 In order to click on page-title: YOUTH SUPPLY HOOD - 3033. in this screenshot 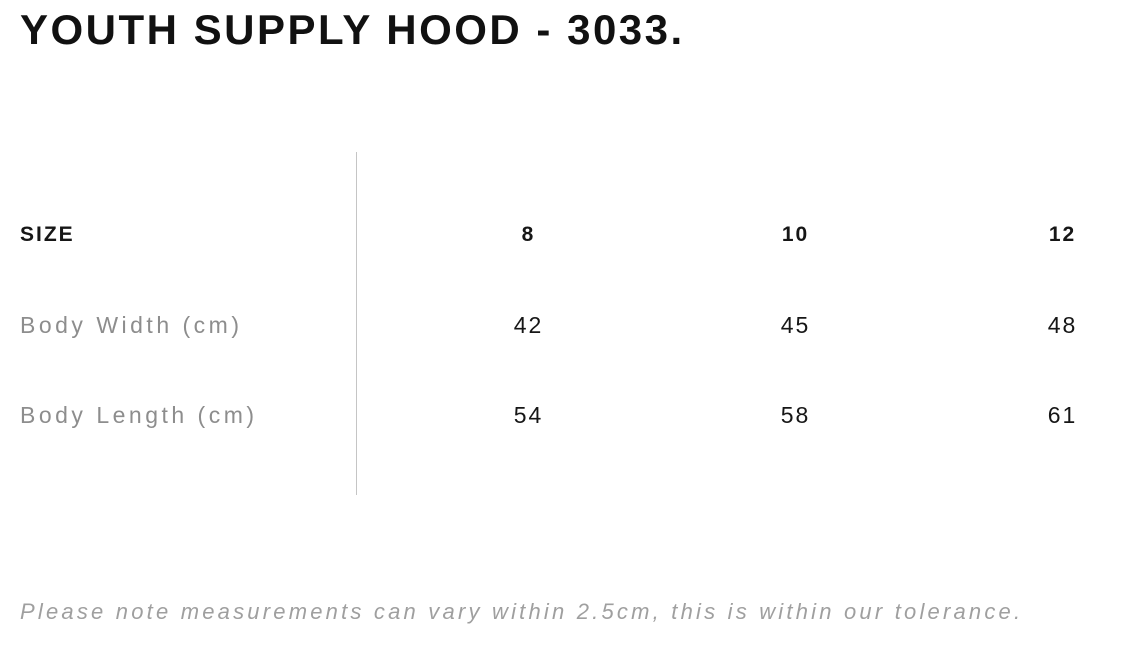, I will do `click(352, 29)`.